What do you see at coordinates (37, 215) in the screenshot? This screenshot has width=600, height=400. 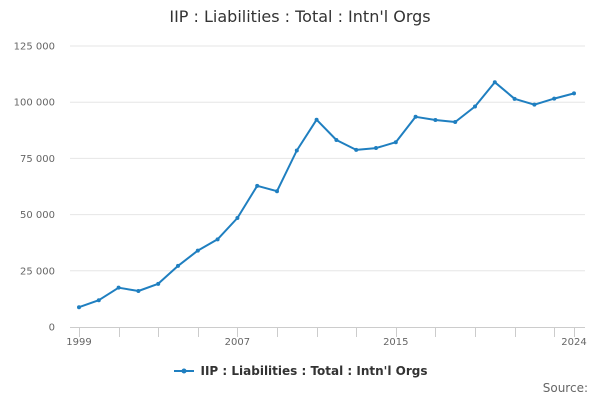 I see `y-tick-label: 50 000` at bounding box center [37, 215].